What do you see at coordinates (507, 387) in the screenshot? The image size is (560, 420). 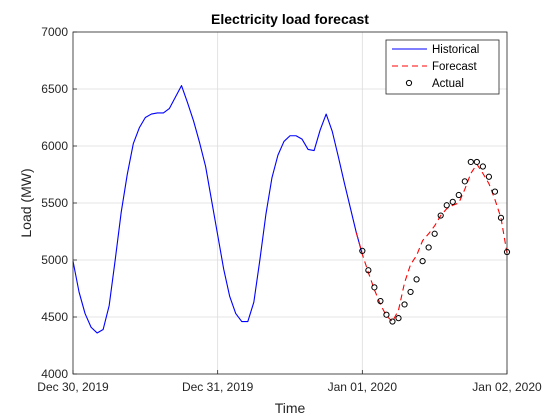 I see `x-tick-label: Jan 02, 2020` at bounding box center [507, 387].